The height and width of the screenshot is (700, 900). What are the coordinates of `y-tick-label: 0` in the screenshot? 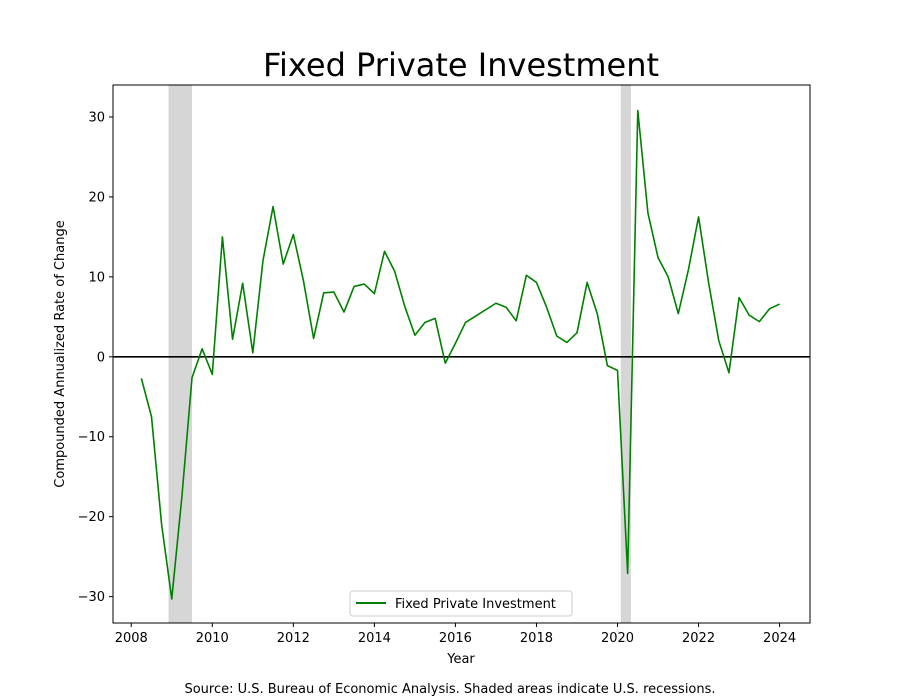 It's located at (101, 357).